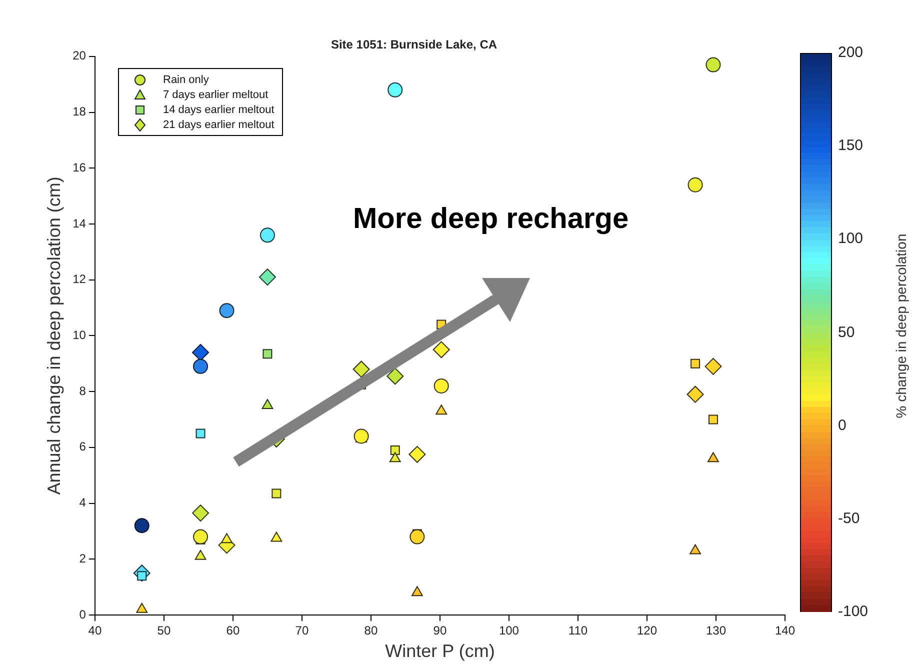  I want to click on y-tick-label: 18, so click(79, 111).